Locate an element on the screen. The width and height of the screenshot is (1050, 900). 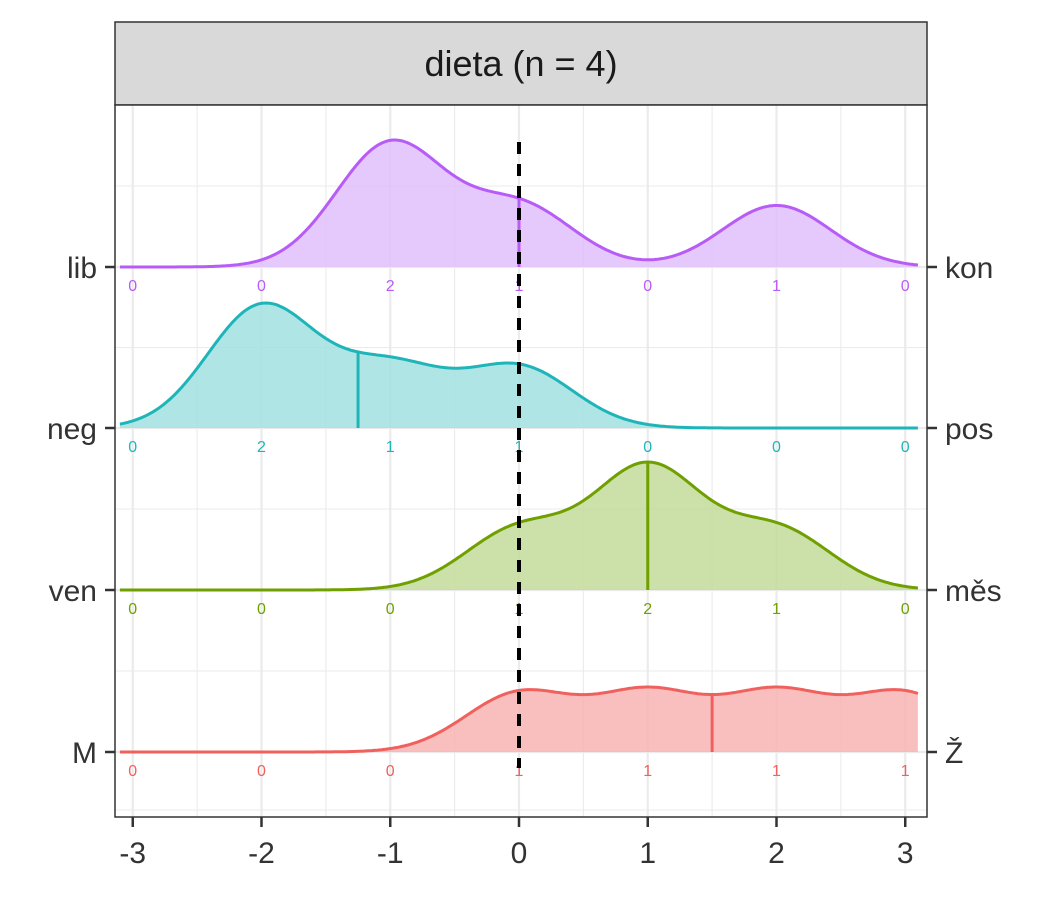
y-tick-label-left: neg is located at coordinates (72, 429).